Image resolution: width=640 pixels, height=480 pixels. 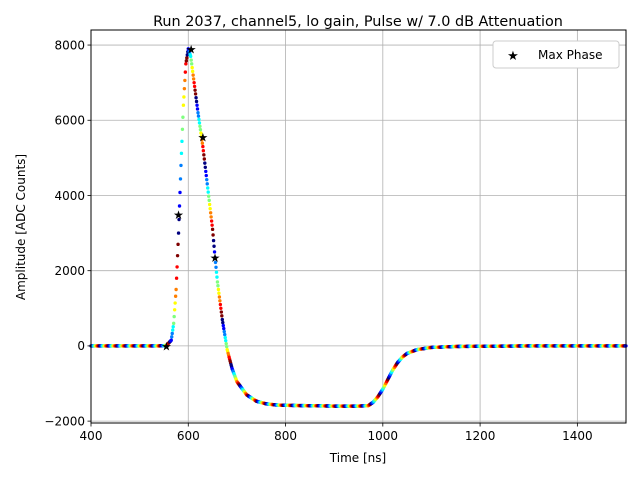 What do you see at coordinates (357, 458) in the screenshot?
I see `x-axis-label: Time [ns]` at bounding box center [357, 458].